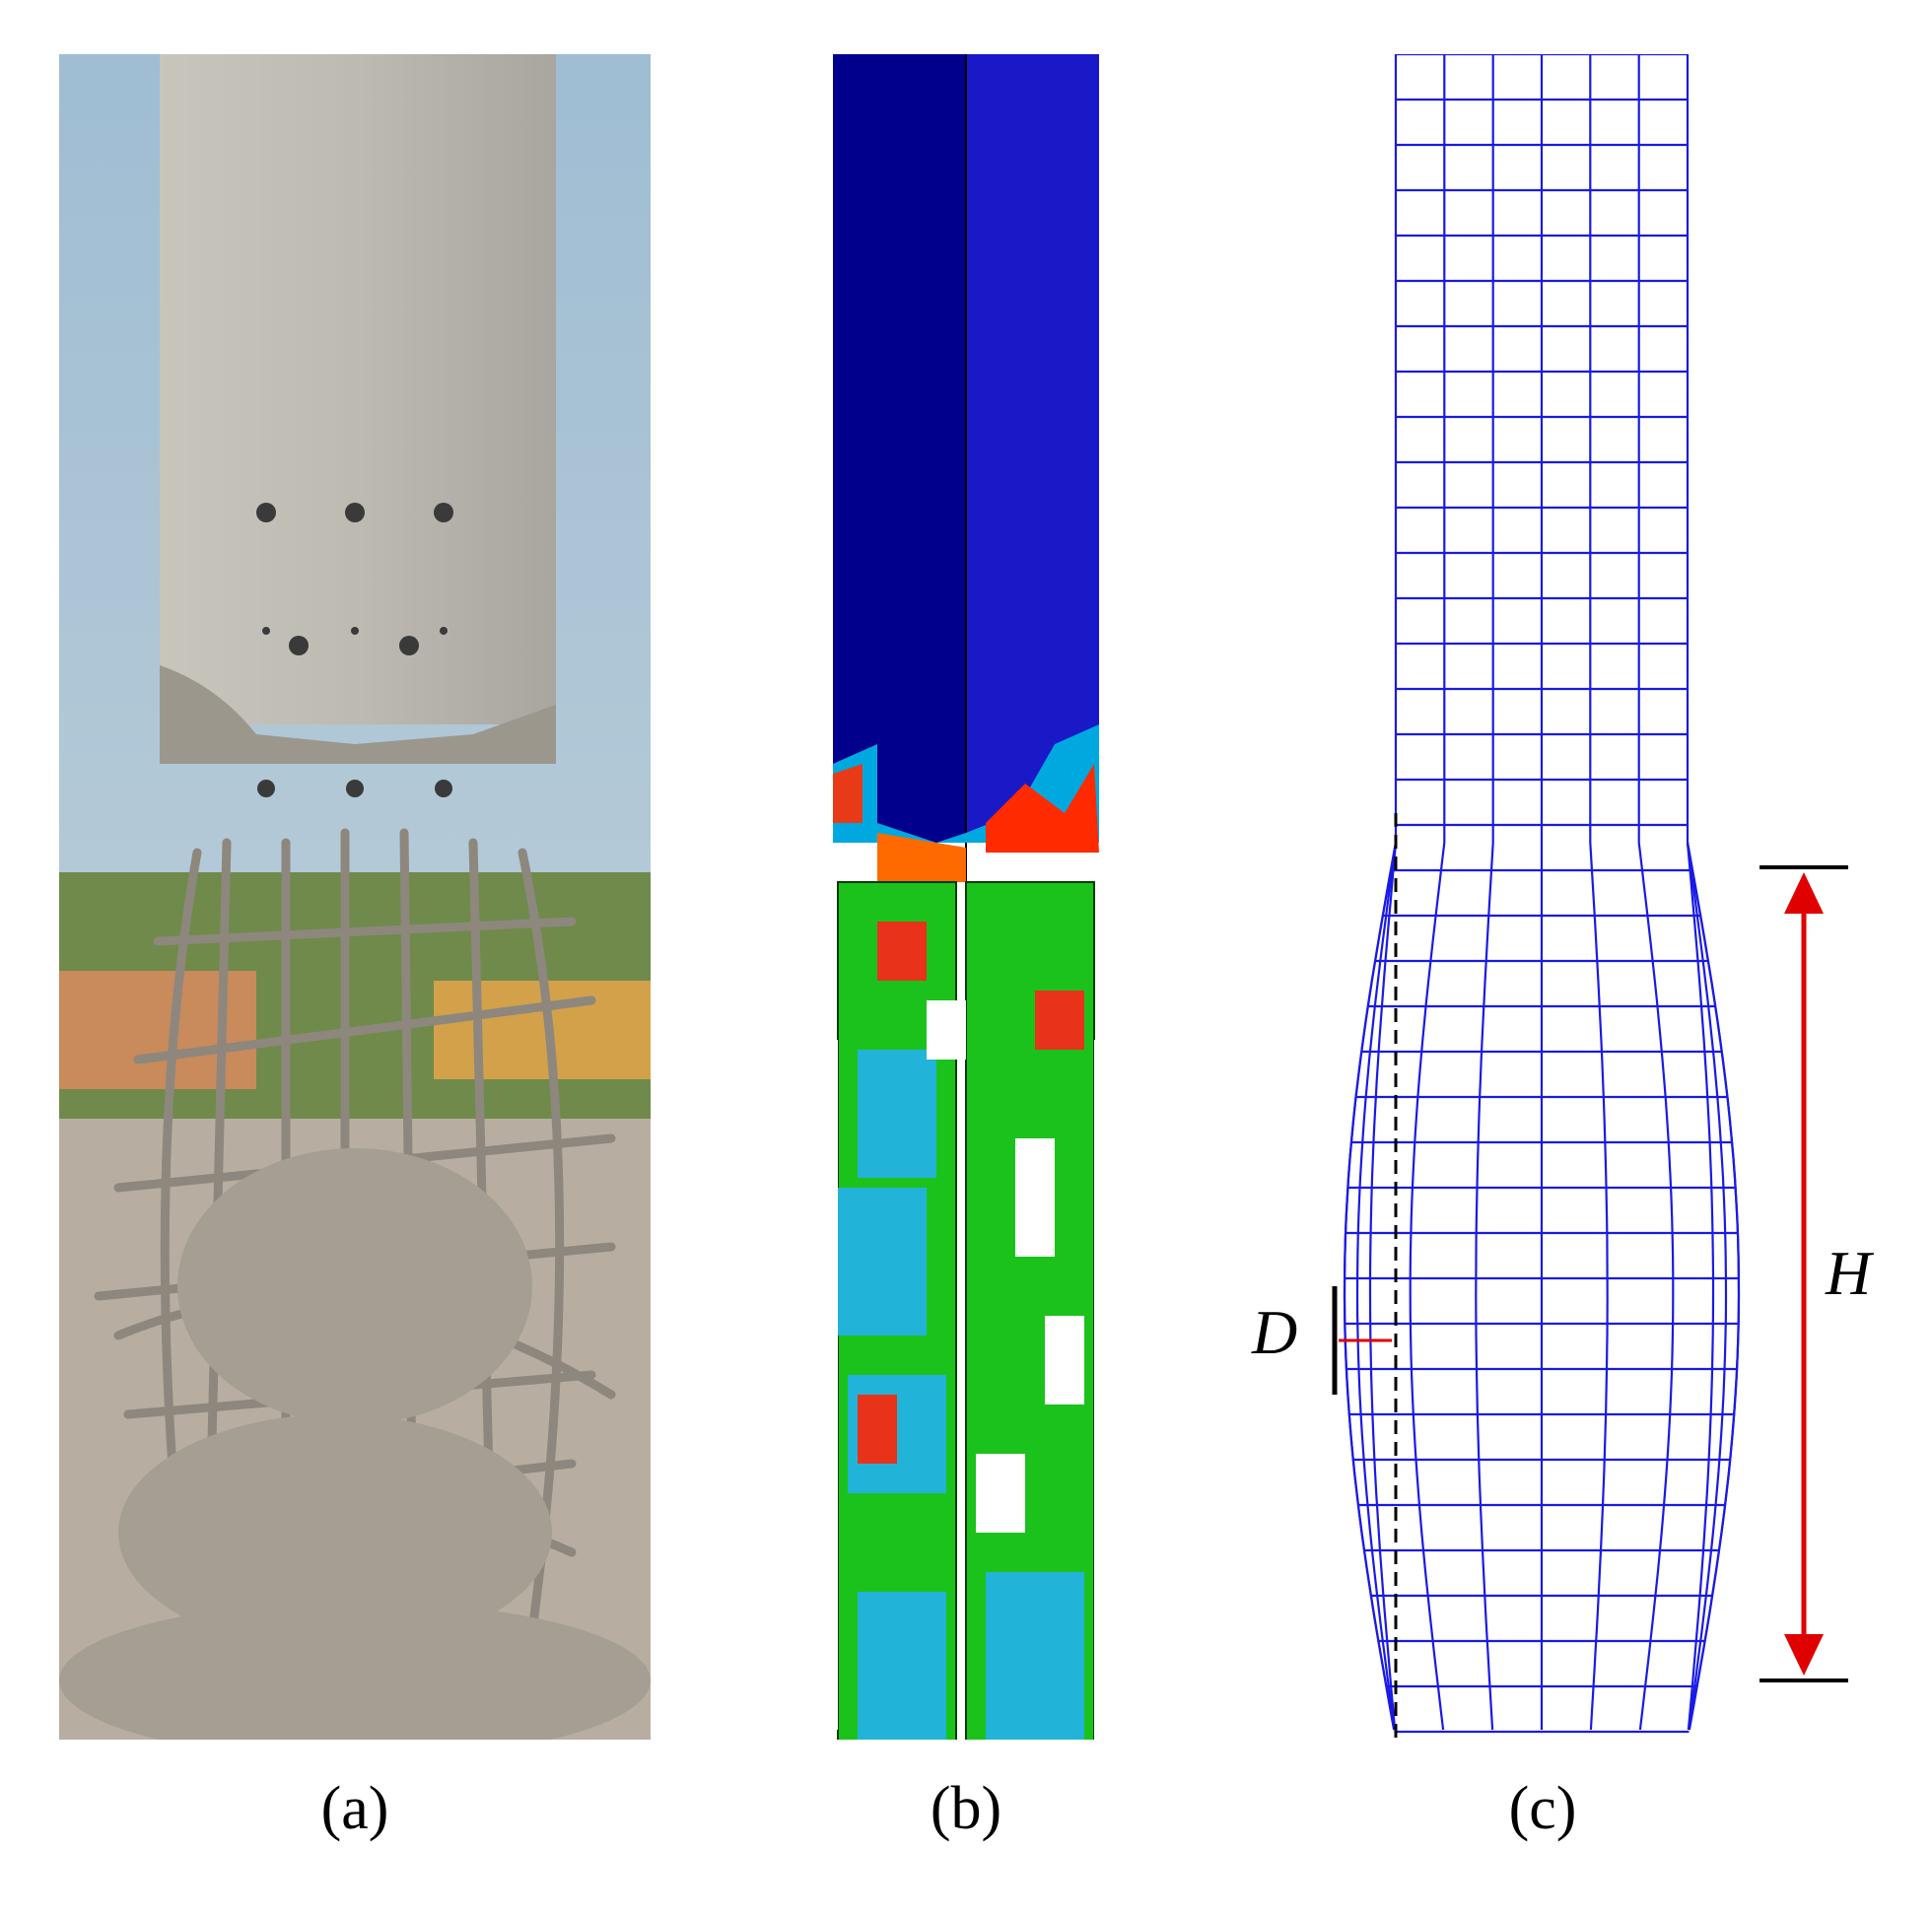 The image size is (1932, 1918). What do you see at coordinates (1849, 1273) in the screenshot?
I see `height-label: H` at bounding box center [1849, 1273].